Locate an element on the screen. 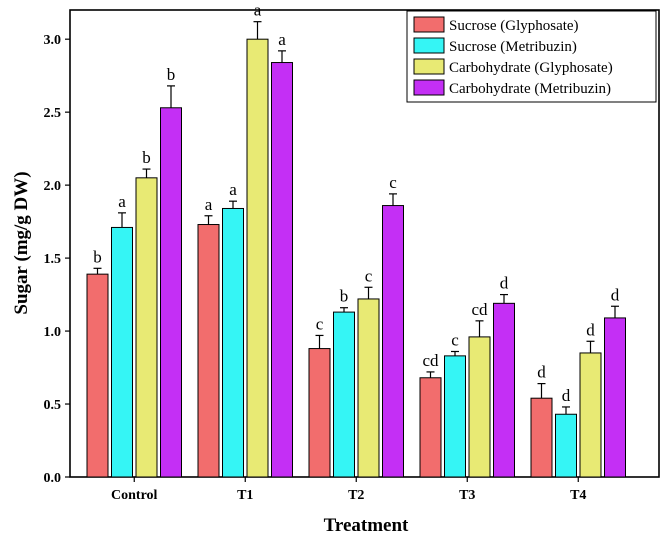 The image size is (669, 542). legend-label: Sucrose (Glyphosate) is located at coordinates (514, 26).